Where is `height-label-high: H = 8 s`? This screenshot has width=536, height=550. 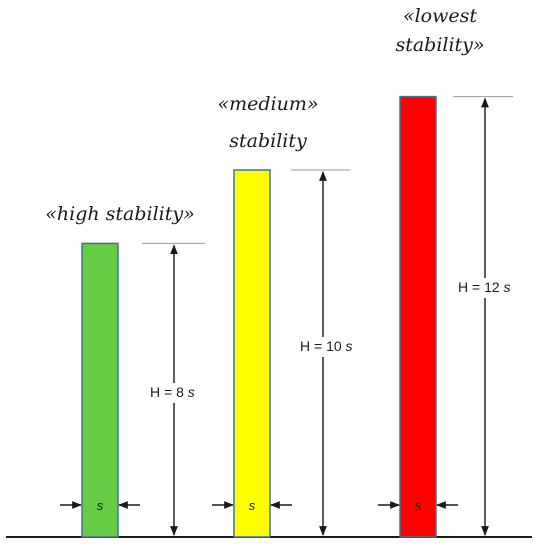 height-label-high: H = 8 s is located at coordinates (172, 392).